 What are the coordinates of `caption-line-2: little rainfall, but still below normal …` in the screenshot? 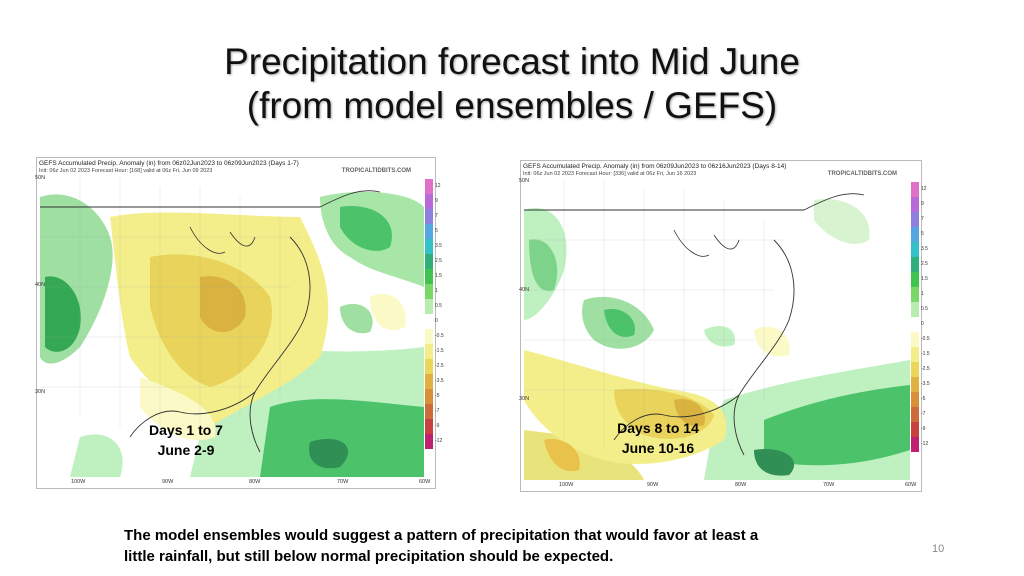 It's located at (369, 556).